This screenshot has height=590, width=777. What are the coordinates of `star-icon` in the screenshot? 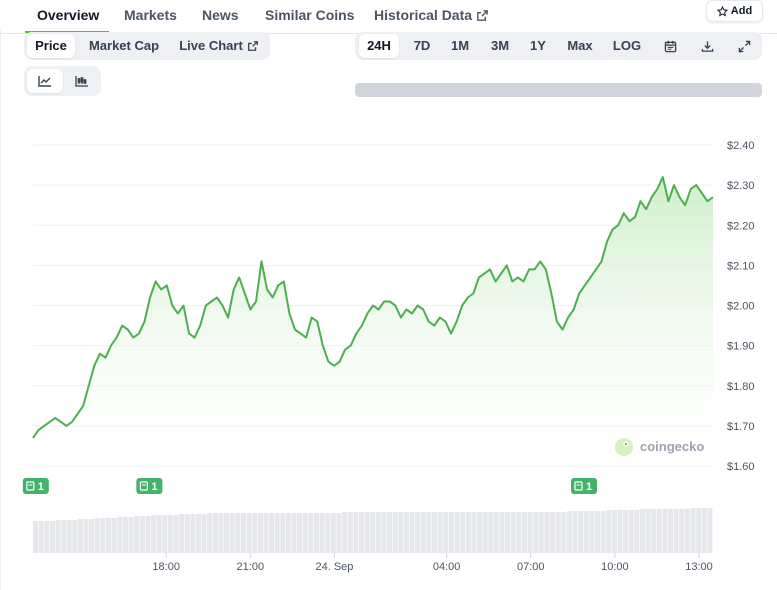 It's located at (722, 10).